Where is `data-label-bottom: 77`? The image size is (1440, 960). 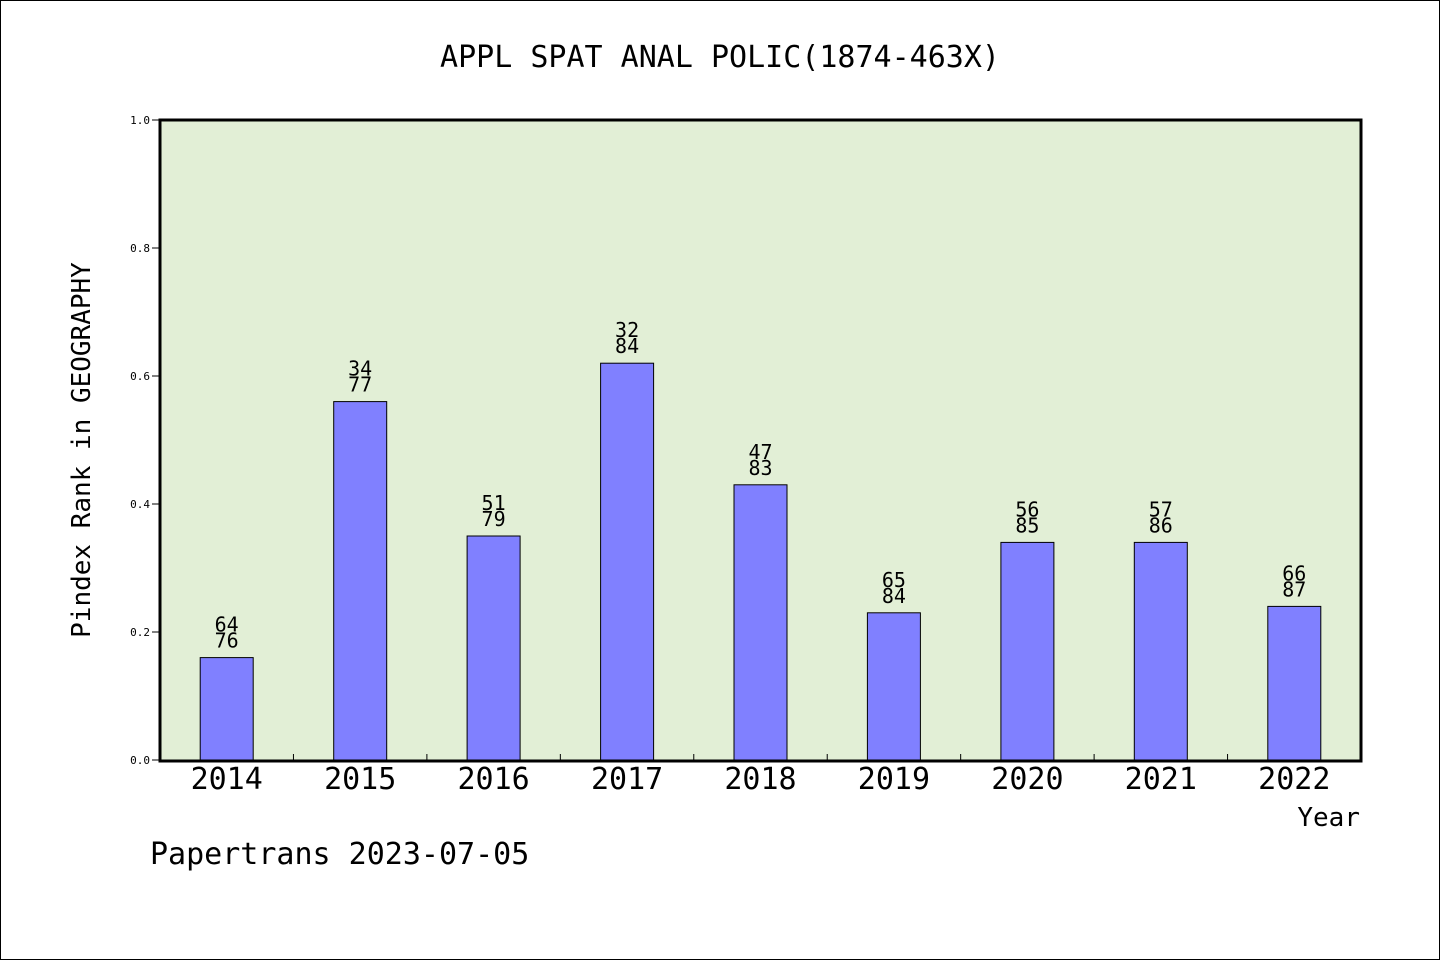
data-label-bottom: 77 is located at coordinates (360, 385).